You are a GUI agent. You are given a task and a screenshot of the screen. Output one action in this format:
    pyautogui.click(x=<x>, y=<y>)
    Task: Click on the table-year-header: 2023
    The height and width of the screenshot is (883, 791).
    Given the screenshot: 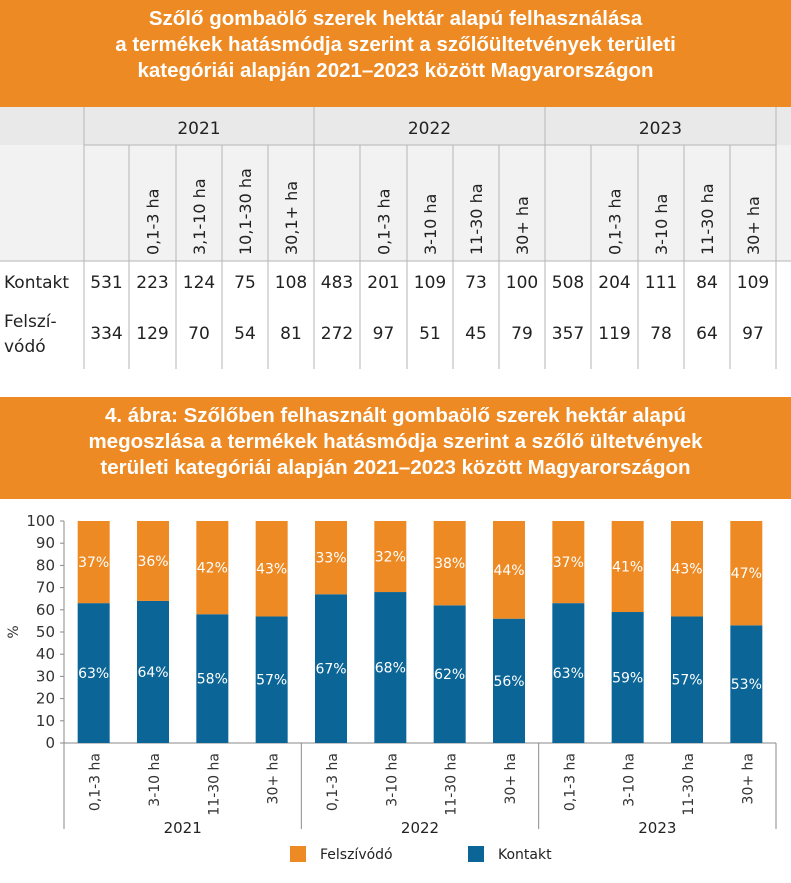 What is the action you would take?
    pyautogui.click(x=660, y=129)
    